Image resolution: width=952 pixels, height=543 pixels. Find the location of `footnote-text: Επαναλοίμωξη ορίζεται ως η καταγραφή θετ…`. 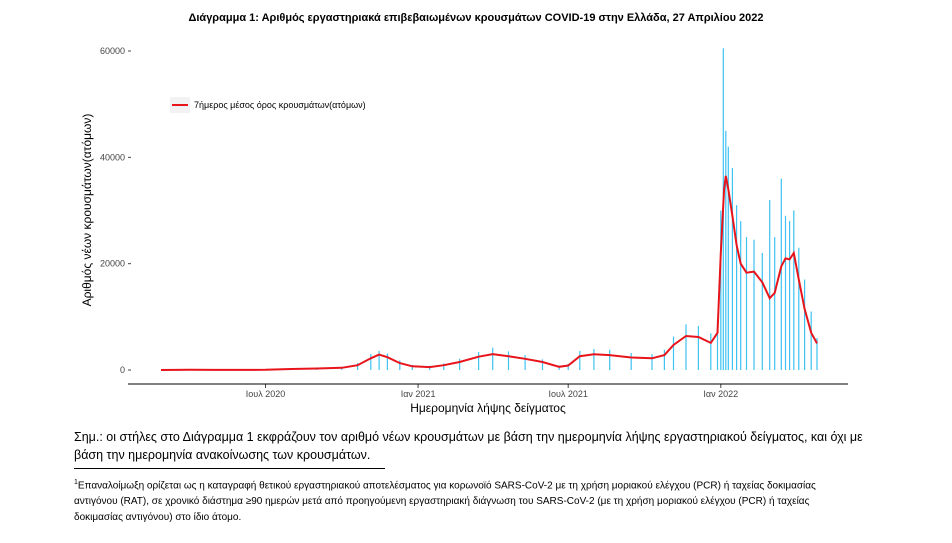

footnote-text: Επαναλοίμωξη ορίζεται ως η καταγραφή θετ… is located at coordinates (445, 502).